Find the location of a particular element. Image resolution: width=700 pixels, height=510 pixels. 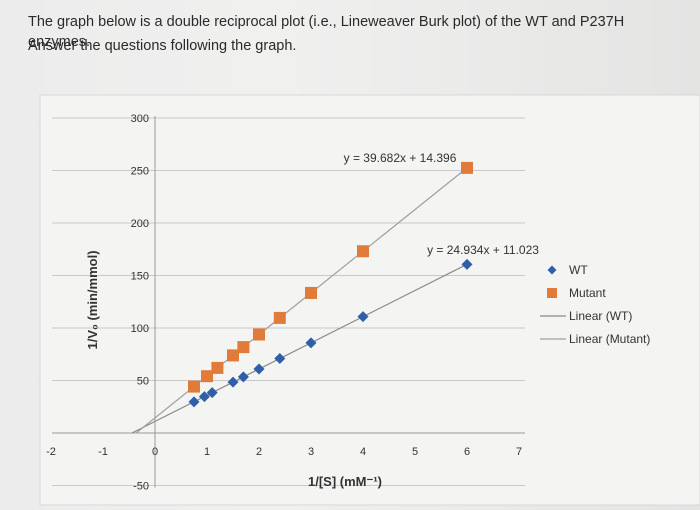

wt-equation: y = 24.934x + 11.023 is located at coordinates (483, 250).